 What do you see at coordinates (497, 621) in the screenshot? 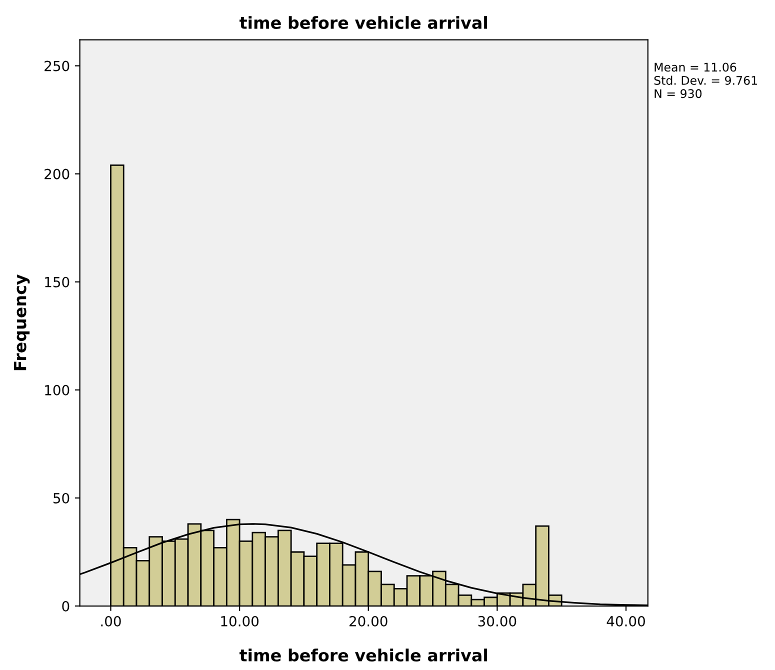
I see `x-tick-label: 30.00` at bounding box center [497, 621].